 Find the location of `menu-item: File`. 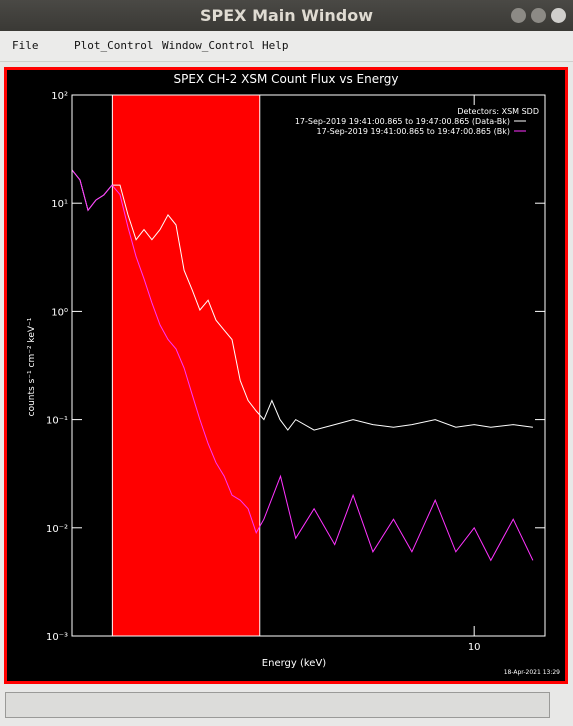

menu-item: File is located at coordinates (25, 45).